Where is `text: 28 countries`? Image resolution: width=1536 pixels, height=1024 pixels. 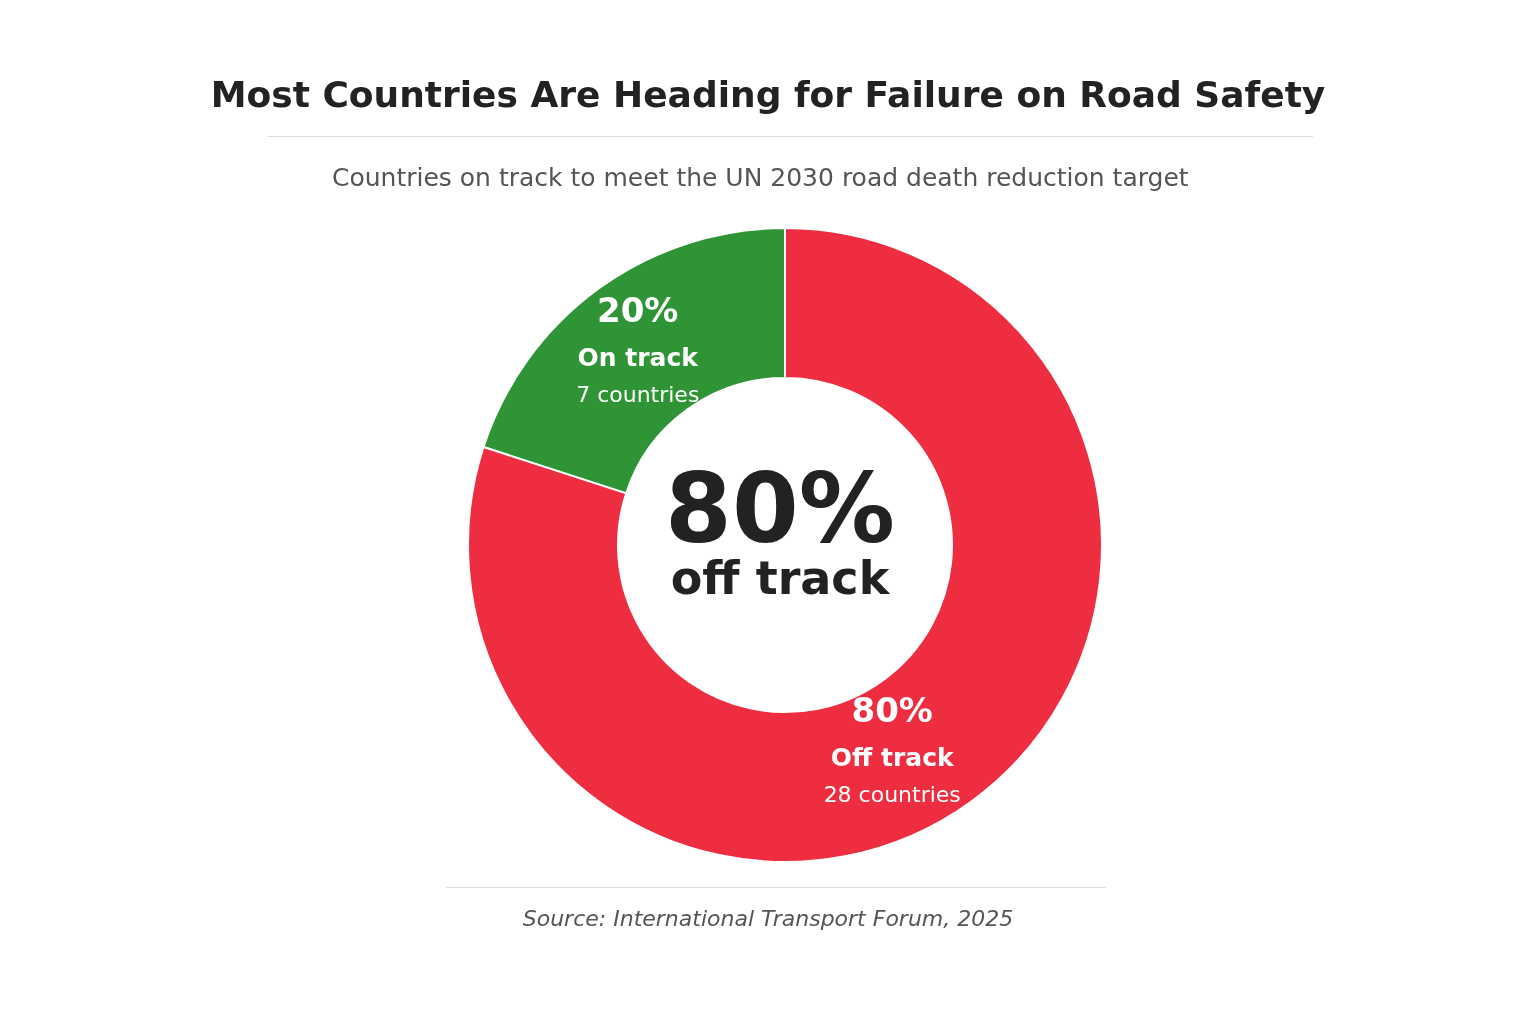
text: 28 countries is located at coordinates (892, 794).